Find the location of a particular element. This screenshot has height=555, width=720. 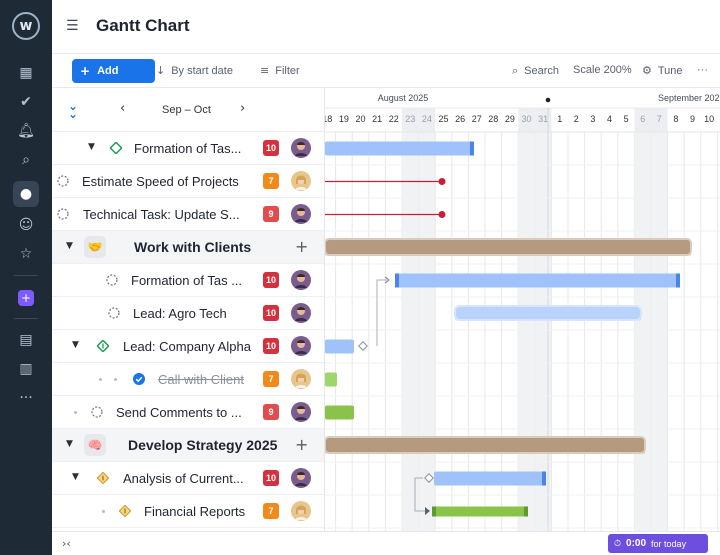

day-number: 5 is located at coordinates (626, 119).